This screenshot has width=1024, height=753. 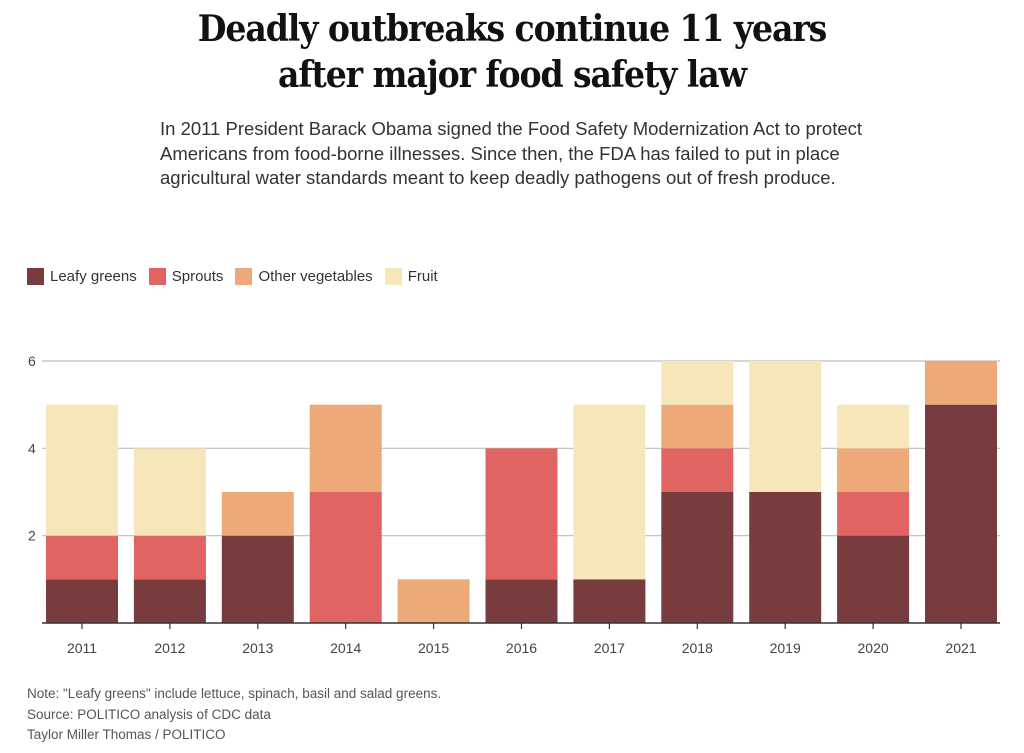 What do you see at coordinates (197, 276) in the screenshot?
I see `legend-label: Sprouts` at bounding box center [197, 276].